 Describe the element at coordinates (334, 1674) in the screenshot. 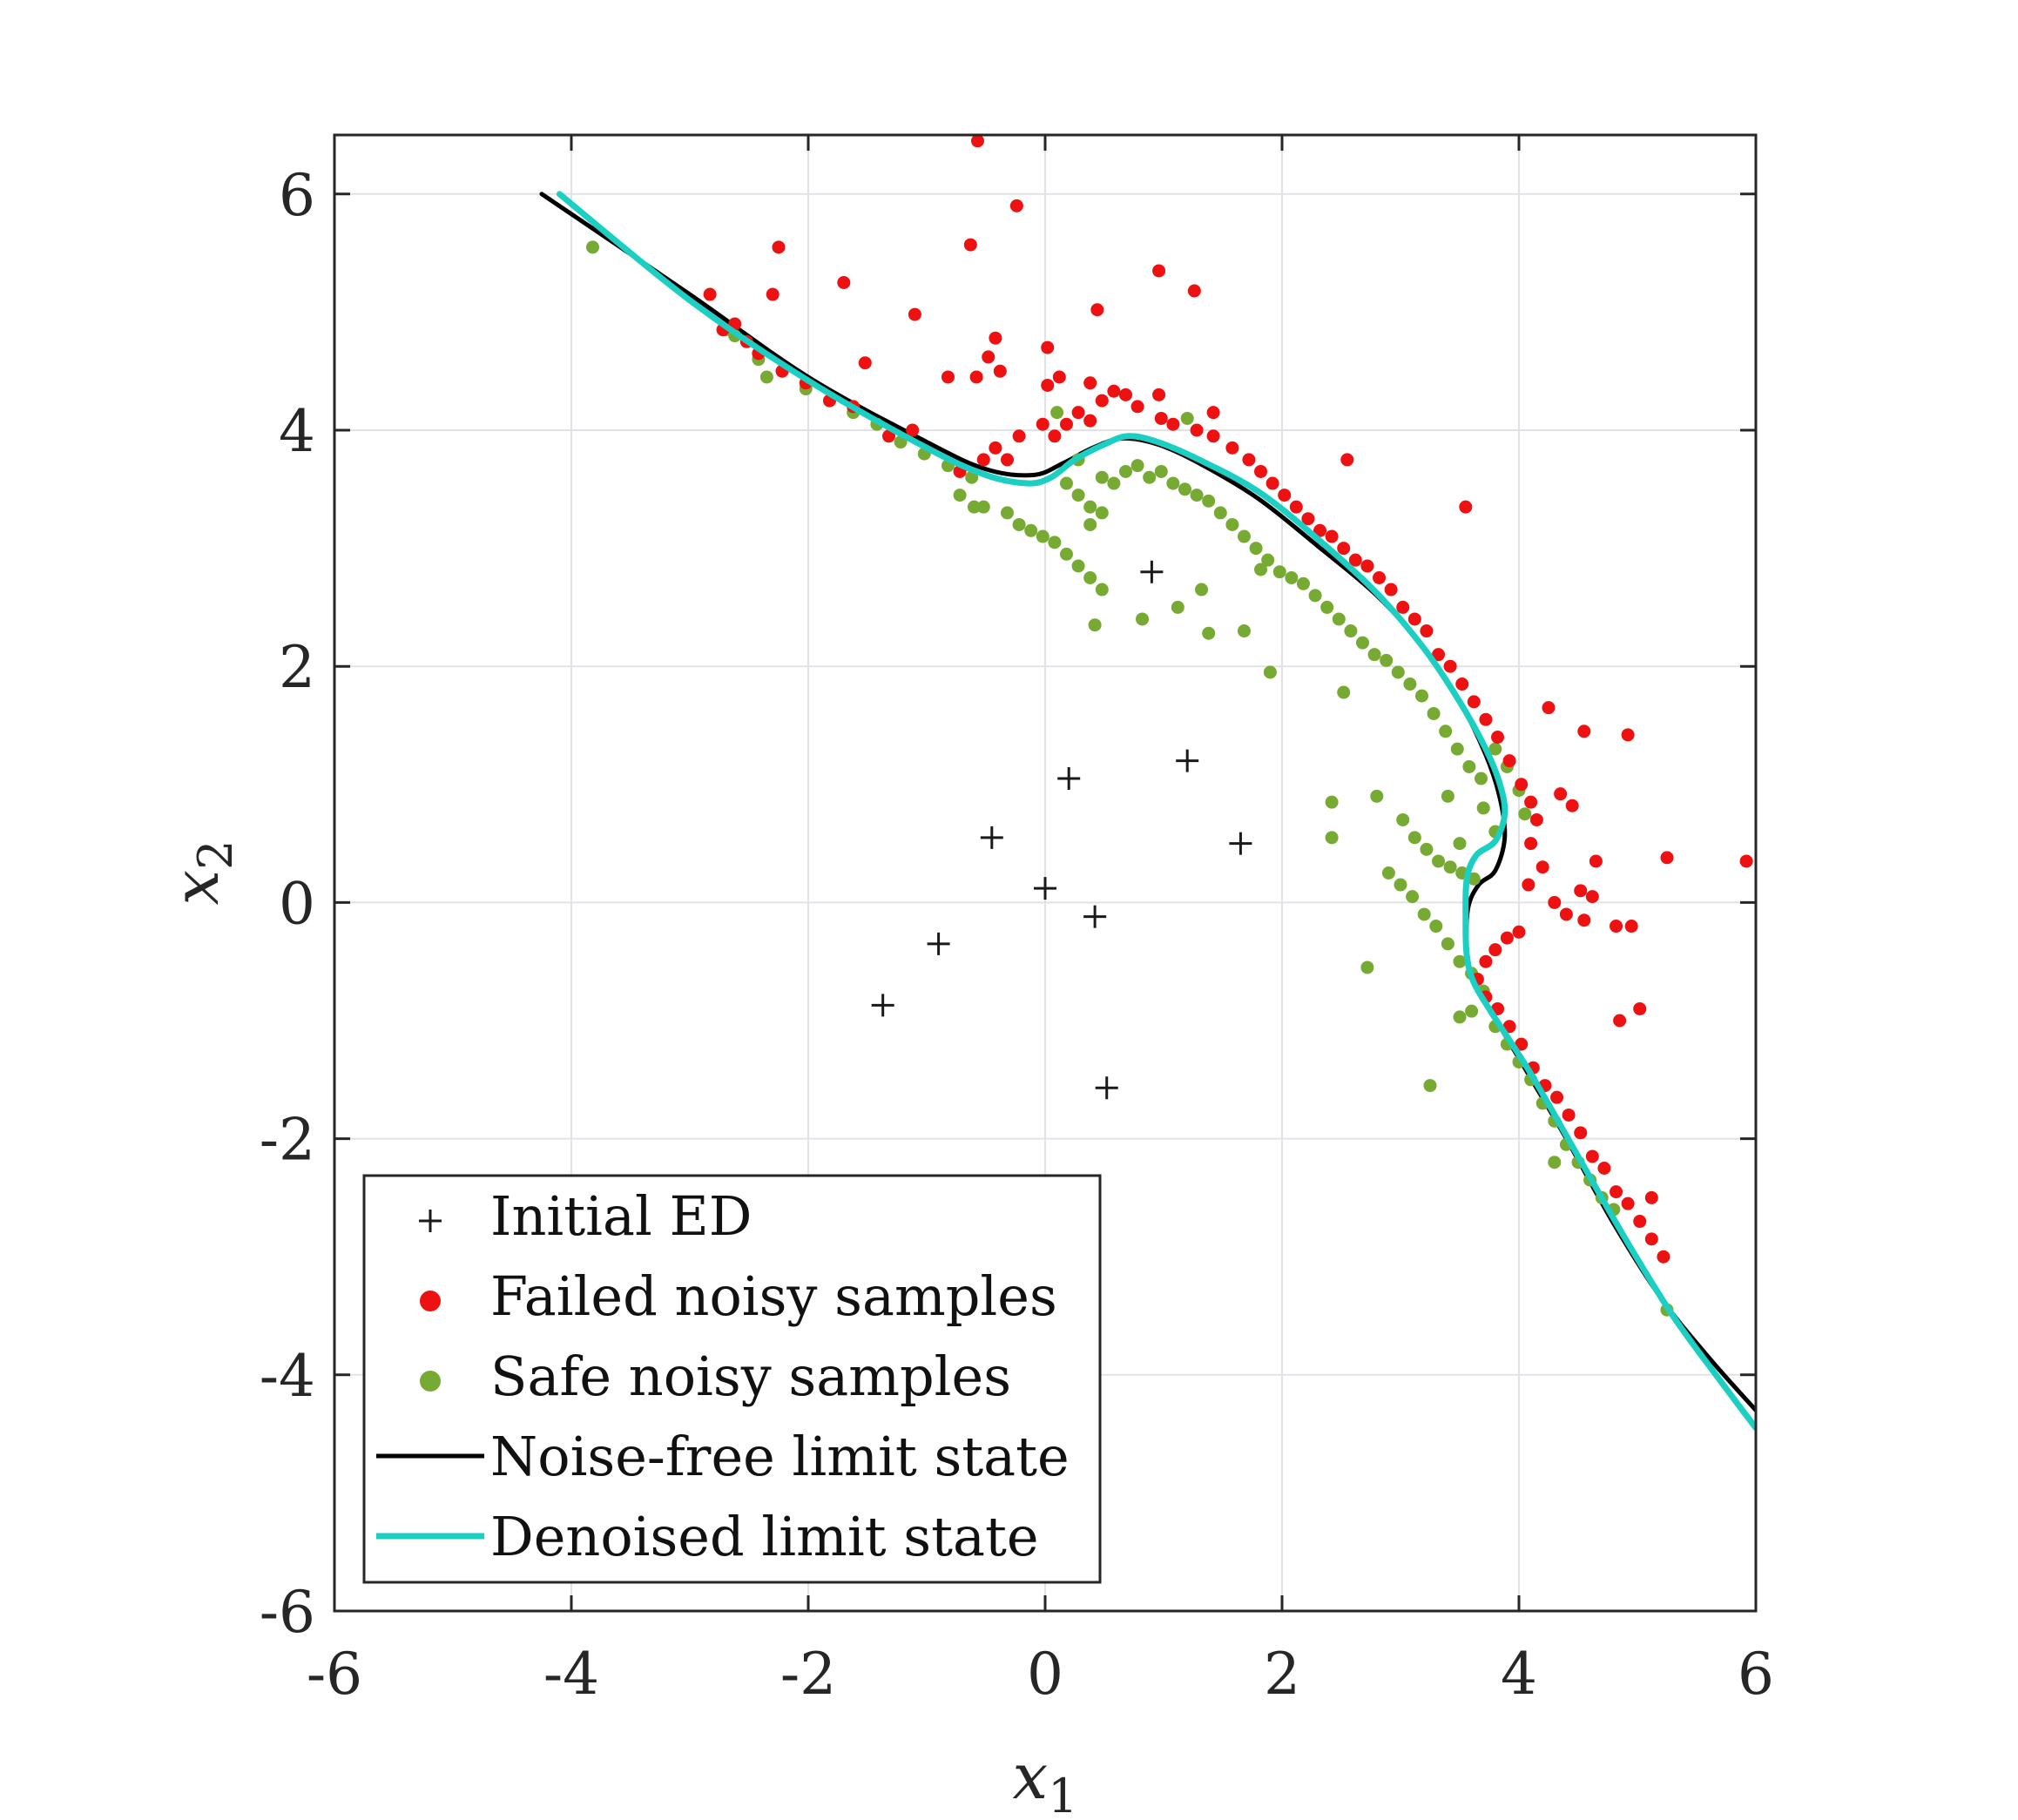

I see `x-tick-label: -6` at that location.